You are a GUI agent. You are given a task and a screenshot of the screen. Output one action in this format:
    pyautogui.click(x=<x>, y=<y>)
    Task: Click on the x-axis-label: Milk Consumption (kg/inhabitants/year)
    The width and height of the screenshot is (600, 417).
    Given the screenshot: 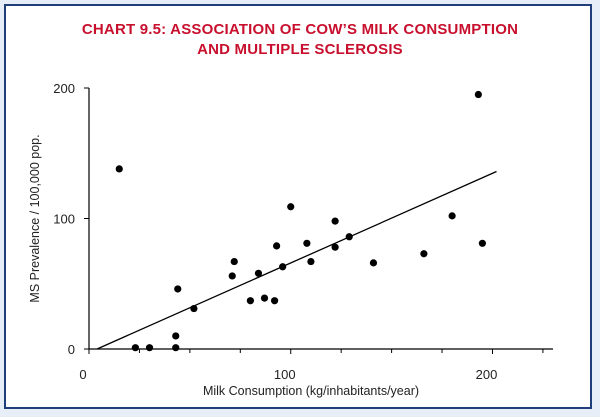 What is the action you would take?
    pyautogui.click(x=311, y=391)
    